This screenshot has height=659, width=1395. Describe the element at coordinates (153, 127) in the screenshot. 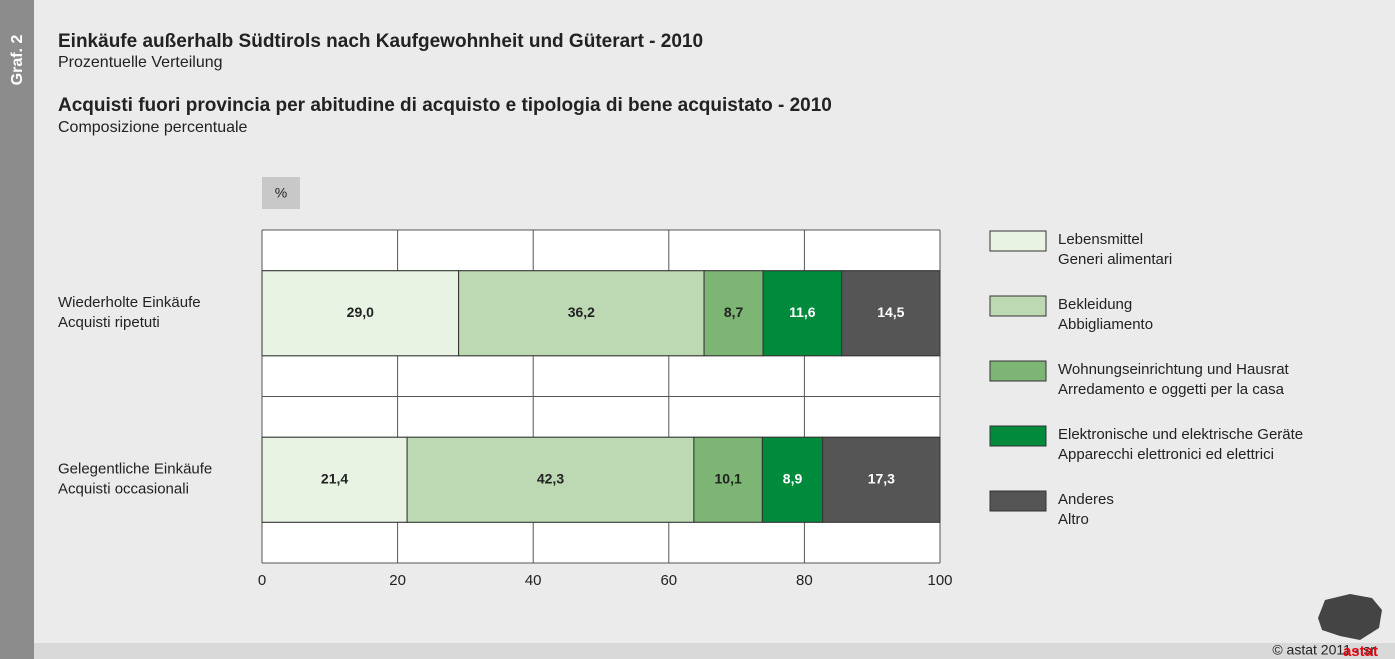

I see `chart-subtitle-it: Composizione percentuale` at that location.